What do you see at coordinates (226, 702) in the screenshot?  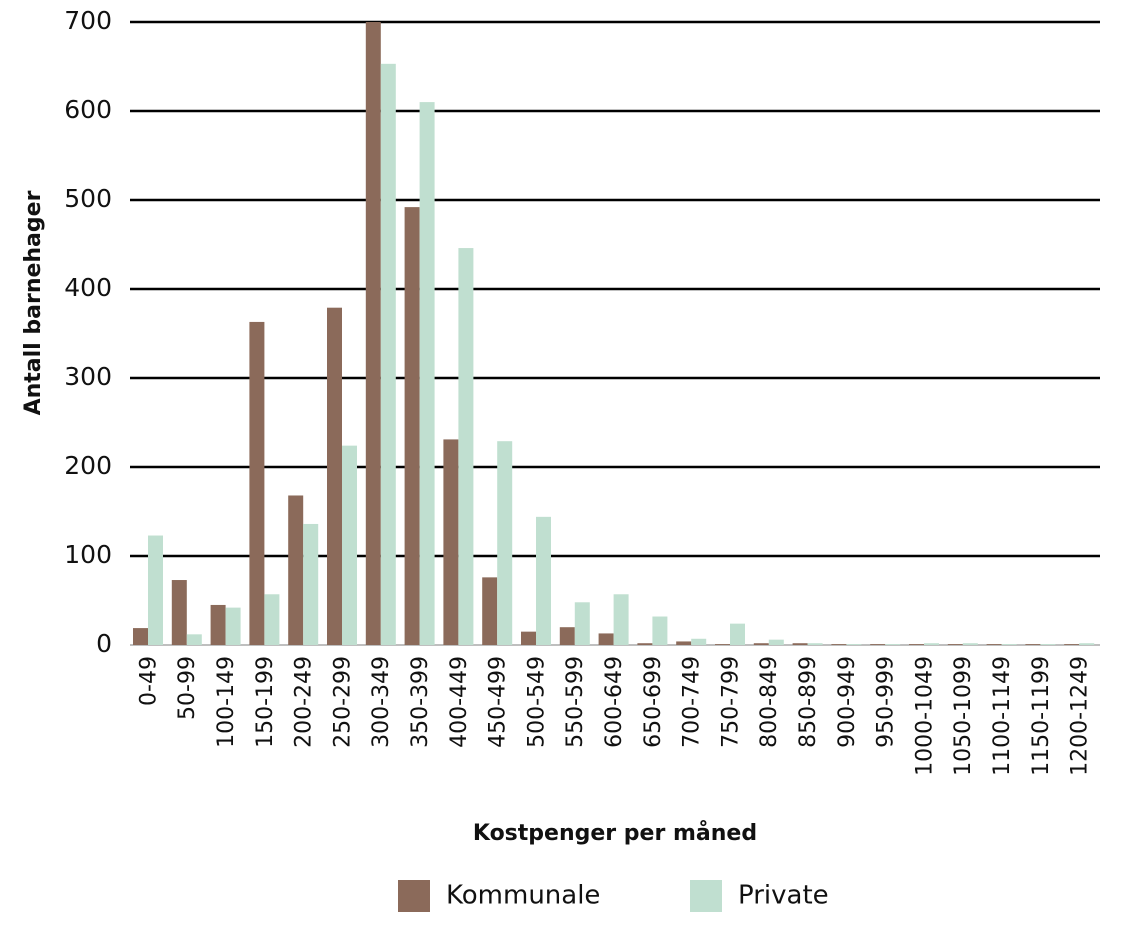 I see `x-tick-label: 100-149` at bounding box center [226, 702].